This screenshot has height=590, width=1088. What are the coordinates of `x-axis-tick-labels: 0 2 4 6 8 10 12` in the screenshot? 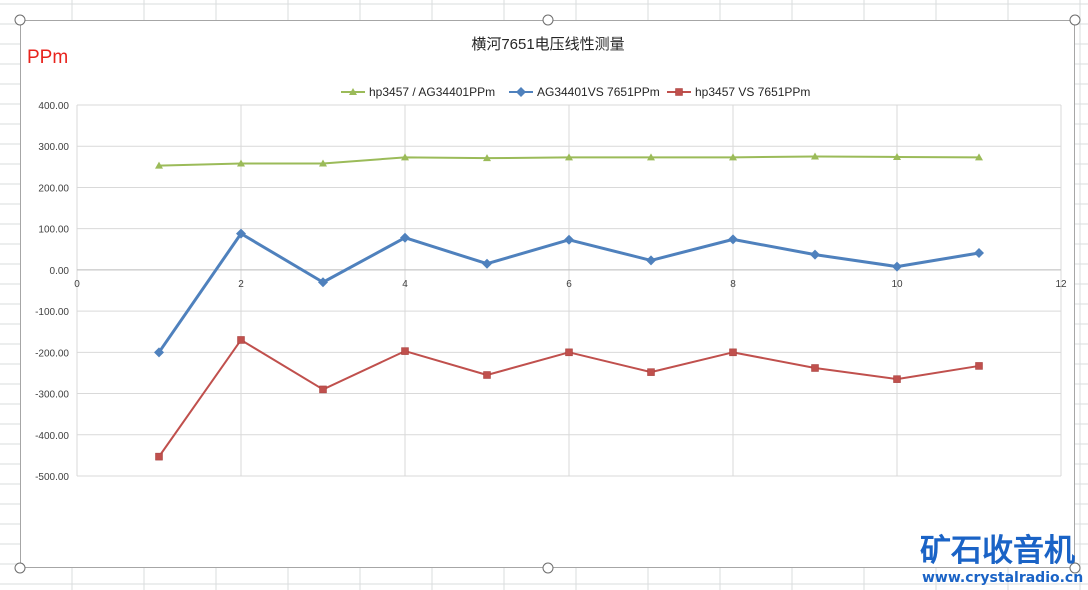 It's located at (570, 284).